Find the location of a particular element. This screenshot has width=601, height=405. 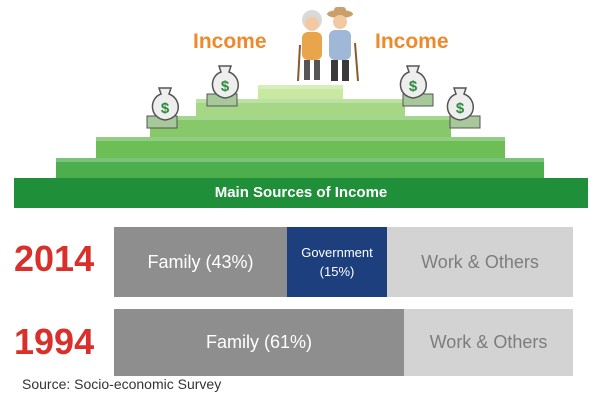

main-sources-label: Main Sources of Income is located at coordinates (301, 192).